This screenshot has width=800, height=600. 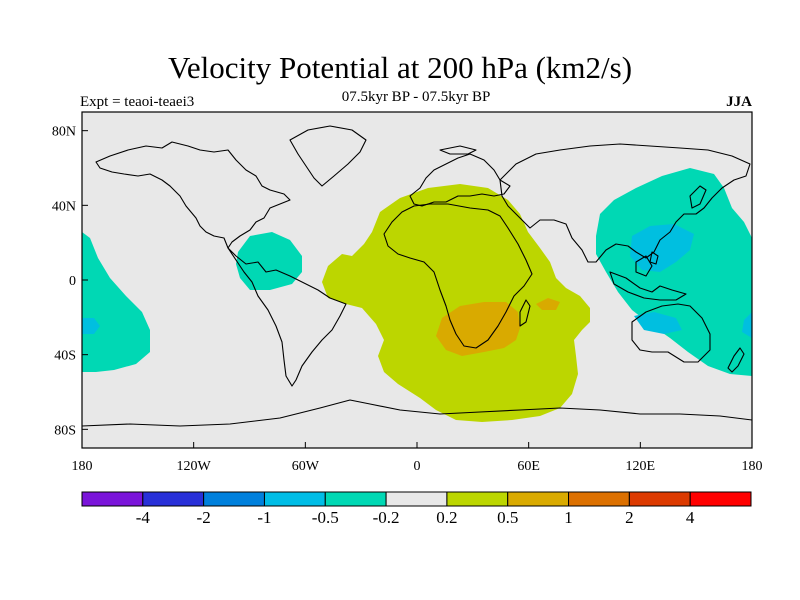 I want to click on map-subtitle: 07.5kyr BP - 07.5kyr BP, so click(x=416, y=97).